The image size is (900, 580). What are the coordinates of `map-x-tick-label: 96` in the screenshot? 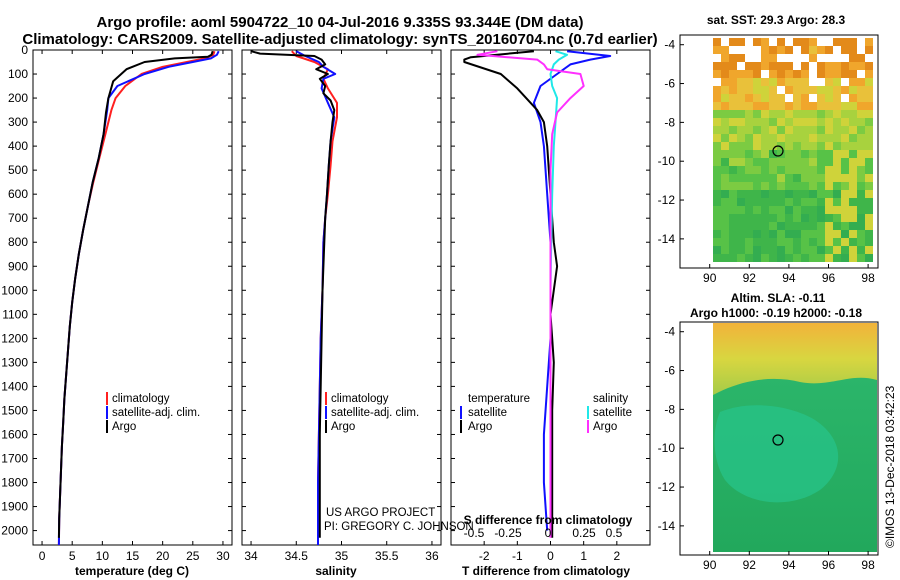 It's located at (829, 565).